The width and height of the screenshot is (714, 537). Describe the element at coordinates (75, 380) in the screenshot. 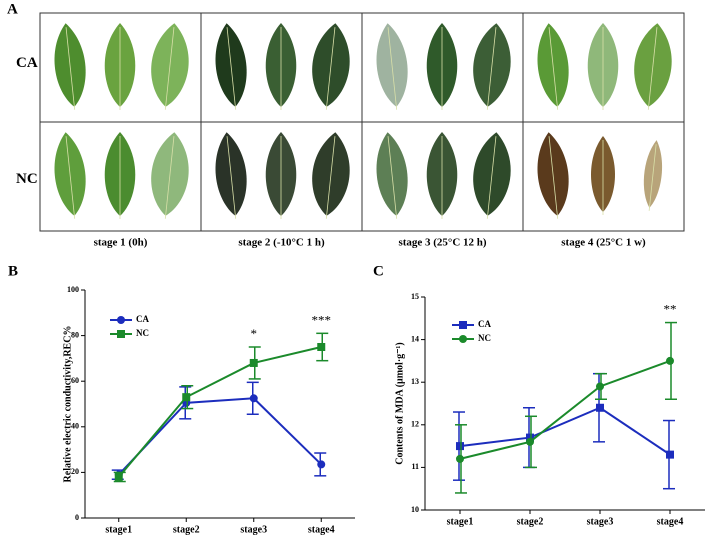

I see `y-tick-label: 60` at that location.